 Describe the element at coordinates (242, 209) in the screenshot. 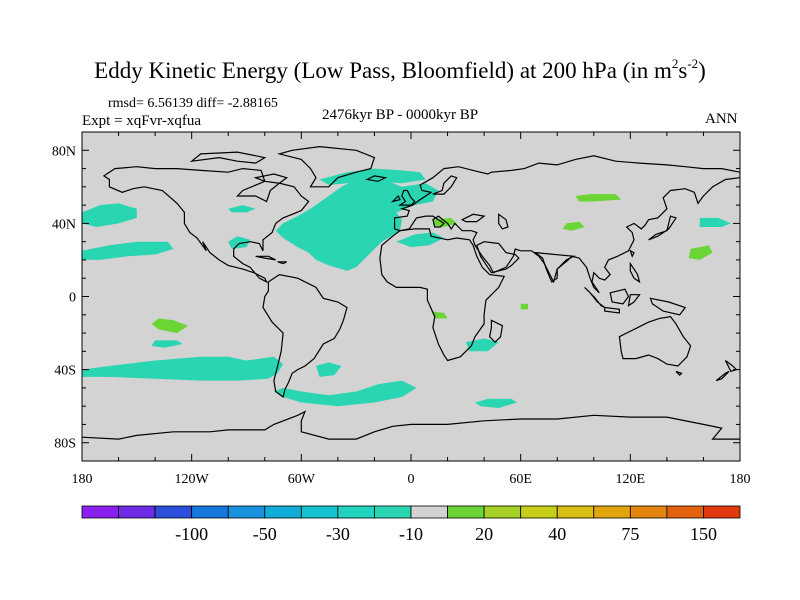

I see `pacific-arctic-anomaly` at that location.